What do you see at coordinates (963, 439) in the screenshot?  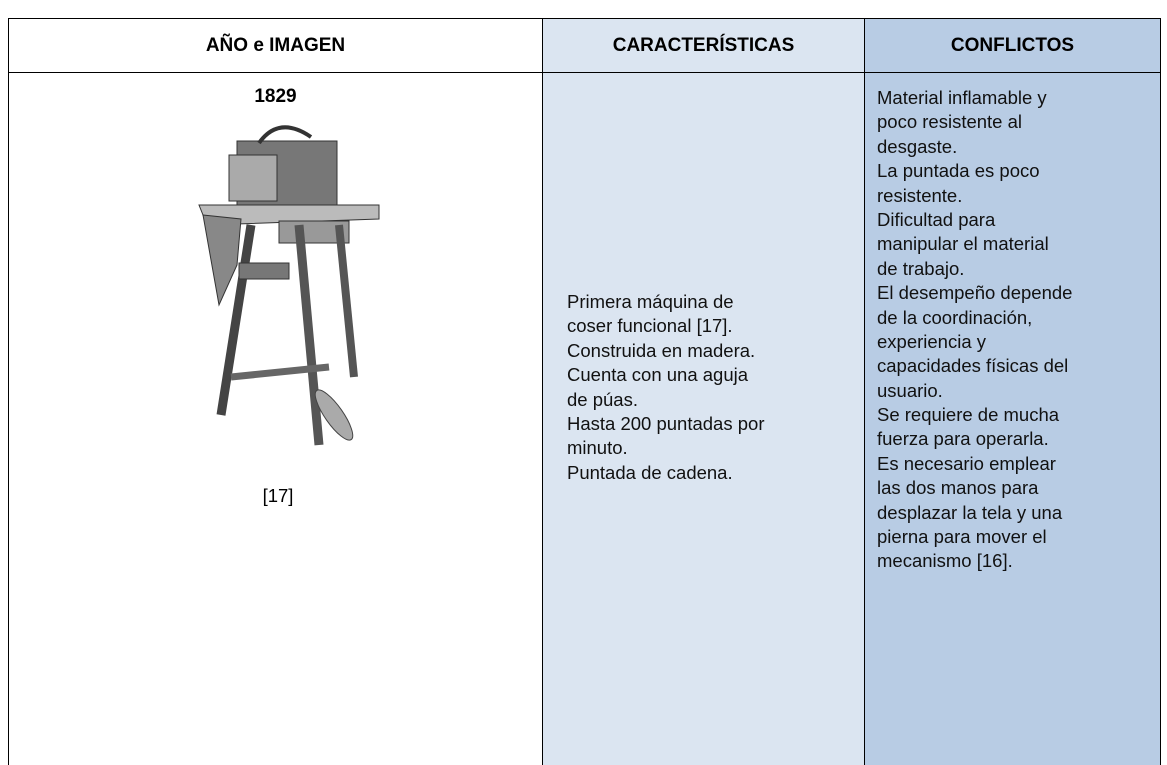 I see `text-line: fuerza para operarla.` at bounding box center [963, 439].